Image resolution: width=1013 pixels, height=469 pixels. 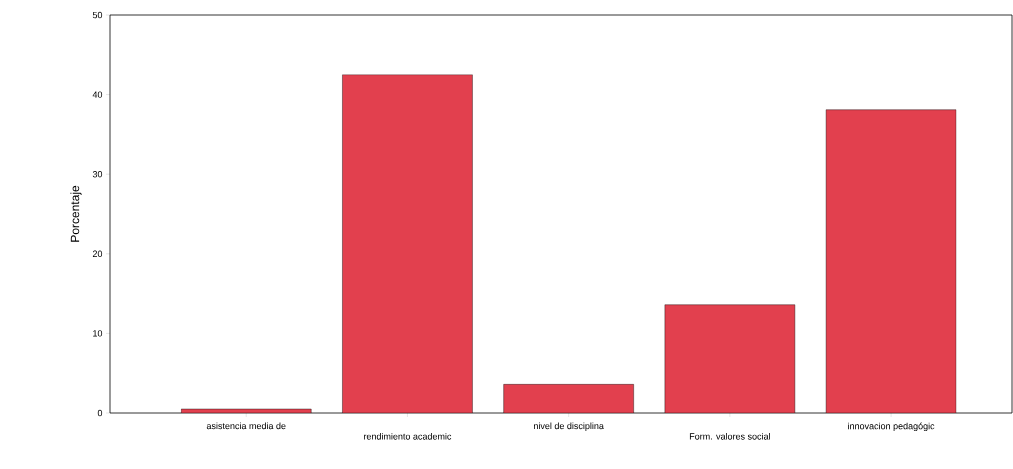 What do you see at coordinates (246, 426) in the screenshot?
I see `x-tick-label: asistencia media de` at bounding box center [246, 426].